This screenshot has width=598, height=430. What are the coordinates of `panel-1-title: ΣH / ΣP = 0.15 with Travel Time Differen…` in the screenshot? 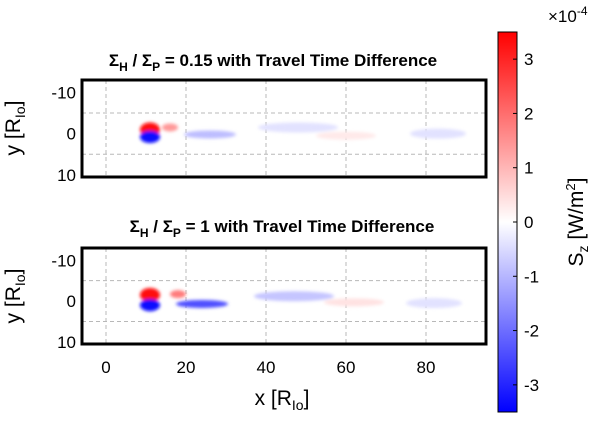 It's located at (273, 62).